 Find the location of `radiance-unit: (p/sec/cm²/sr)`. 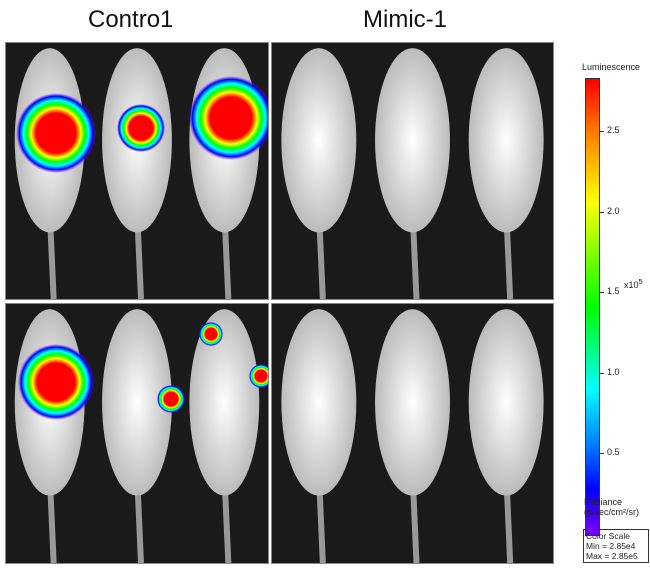

radiance-unit: (p/sec/cm²/sr) is located at coordinates (611, 512).